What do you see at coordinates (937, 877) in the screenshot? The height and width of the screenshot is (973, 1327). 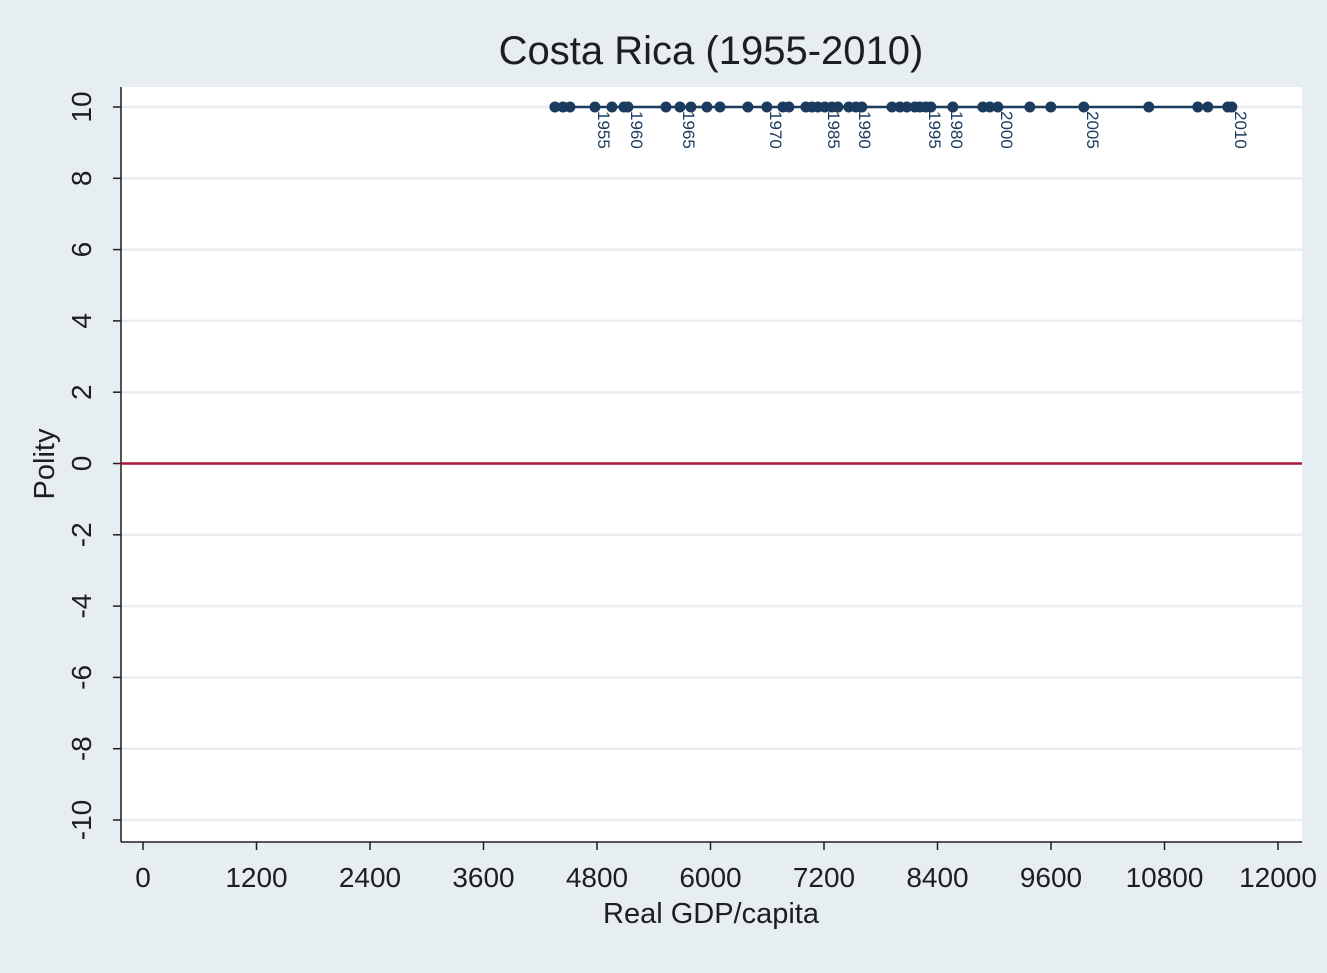 I see `x-tick-label: 8400` at bounding box center [937, 877].